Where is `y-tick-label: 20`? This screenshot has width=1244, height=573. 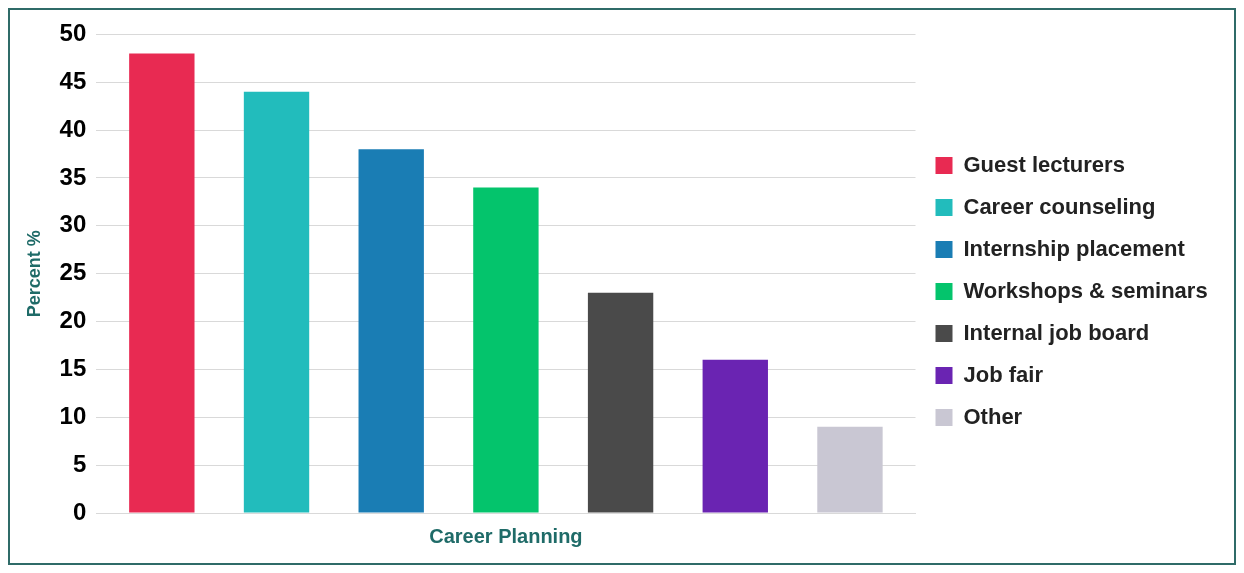 y-tick-label: 20 is located at coordinates (73, 320).